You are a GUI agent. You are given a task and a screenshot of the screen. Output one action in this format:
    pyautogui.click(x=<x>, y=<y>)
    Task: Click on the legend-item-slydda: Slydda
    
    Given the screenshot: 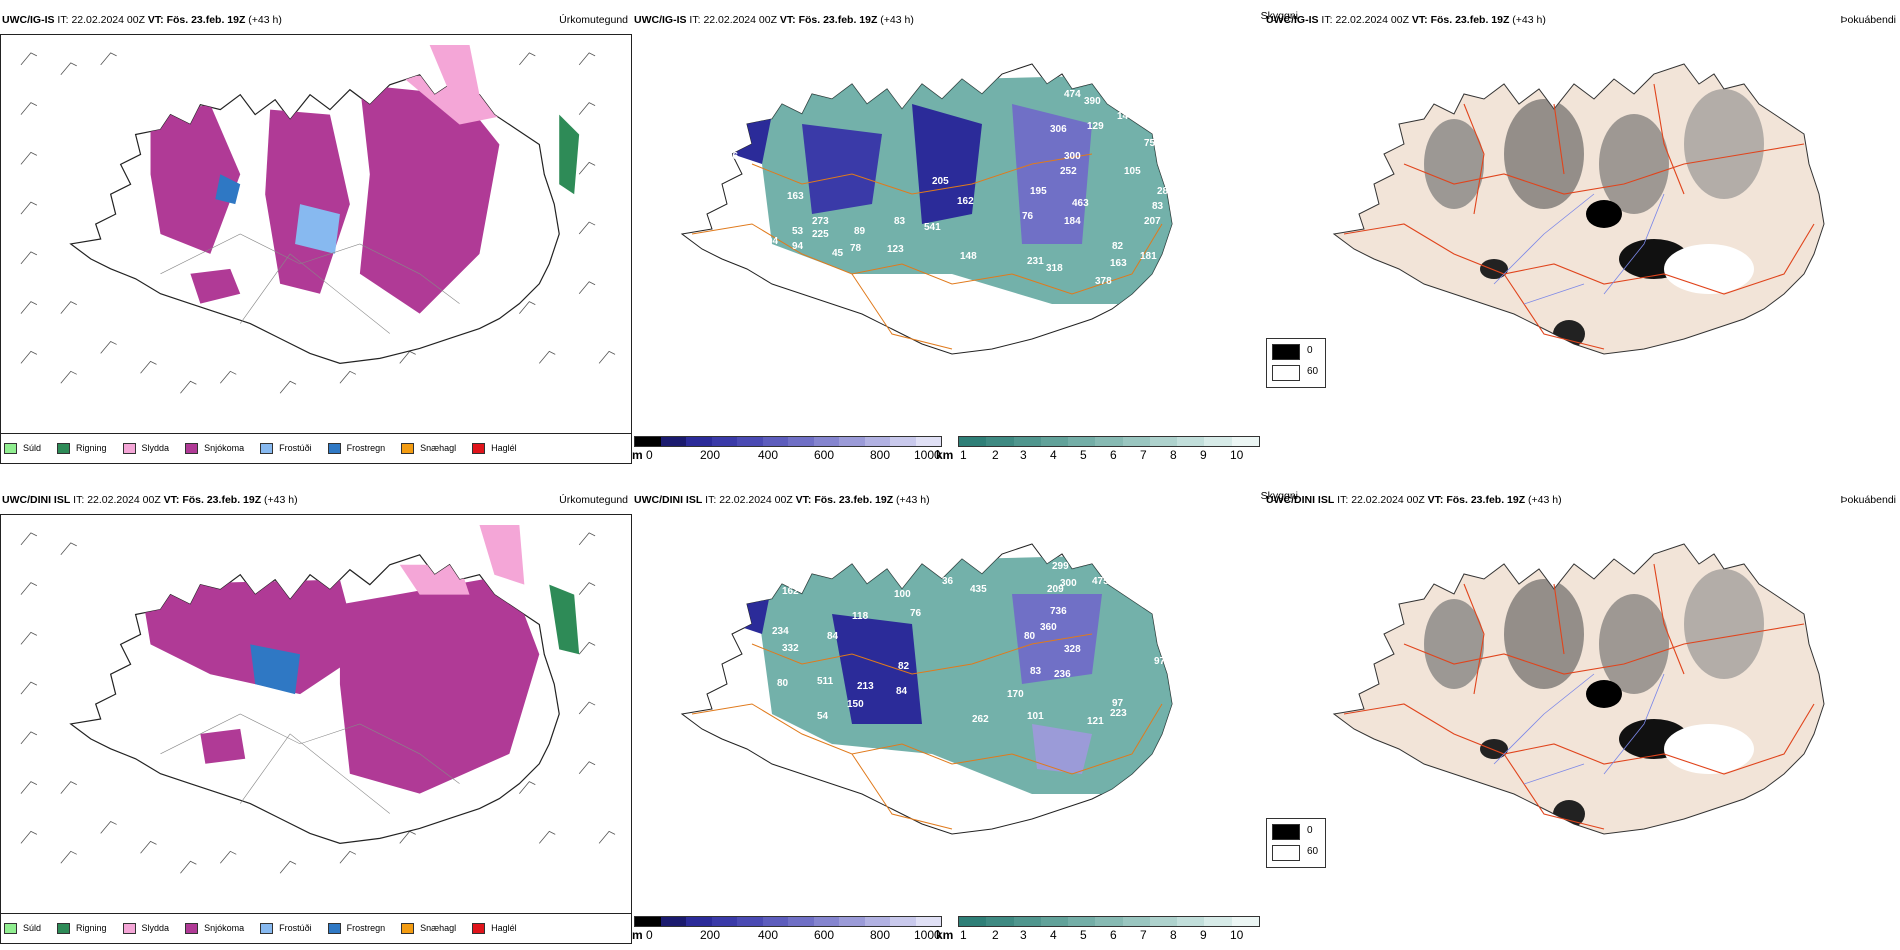 What is the action you would take?
    pyautogui.click(x=146, y=448)
    